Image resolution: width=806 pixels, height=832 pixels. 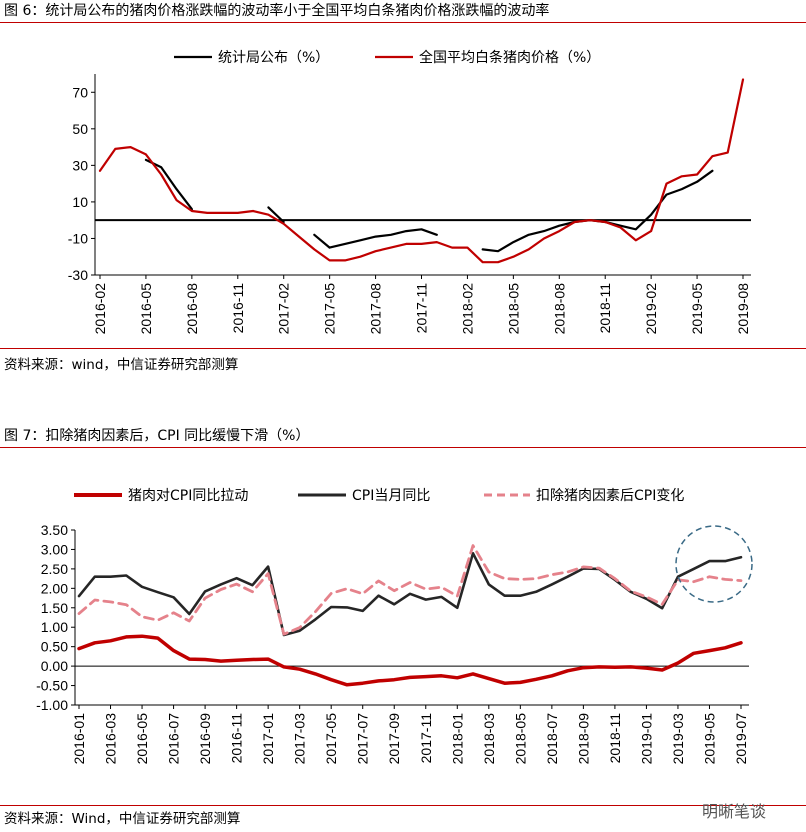 I want to click on x-tick-label: 2016-02, so click(x=100, y=309).